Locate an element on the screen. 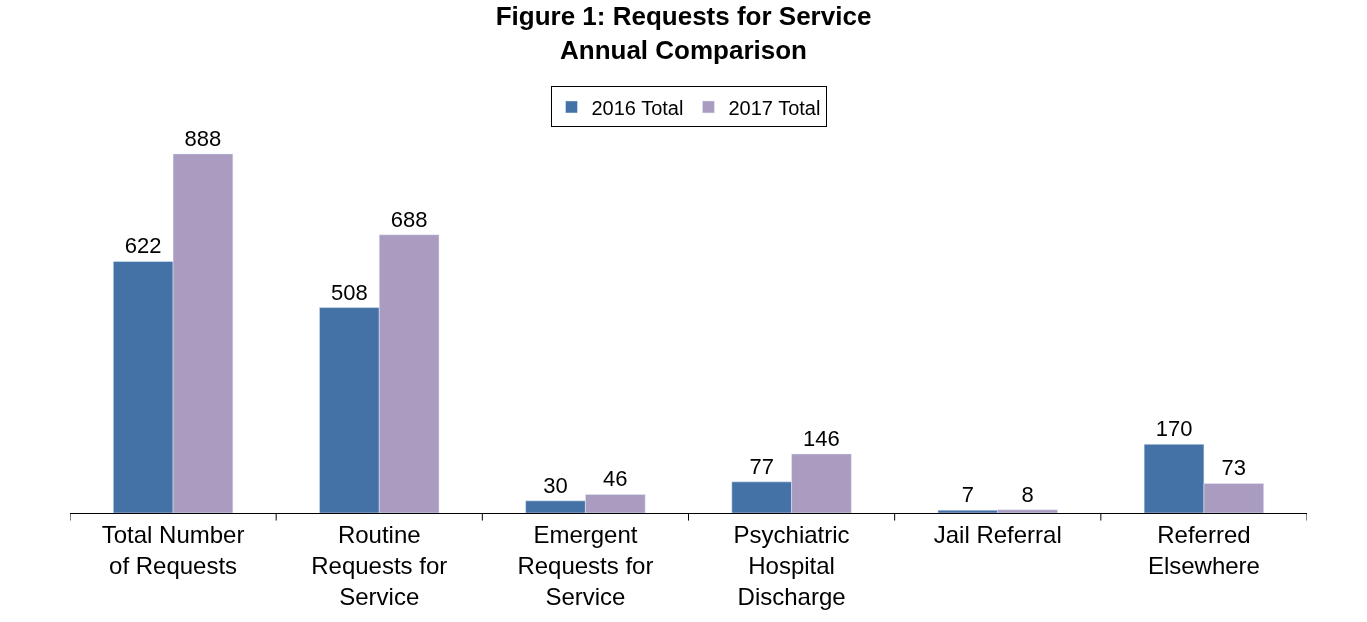 The height and width of the screenshot is (622, 1367). x-tick-label: Referred Elsewhere is located at coordinates (1203, 549).